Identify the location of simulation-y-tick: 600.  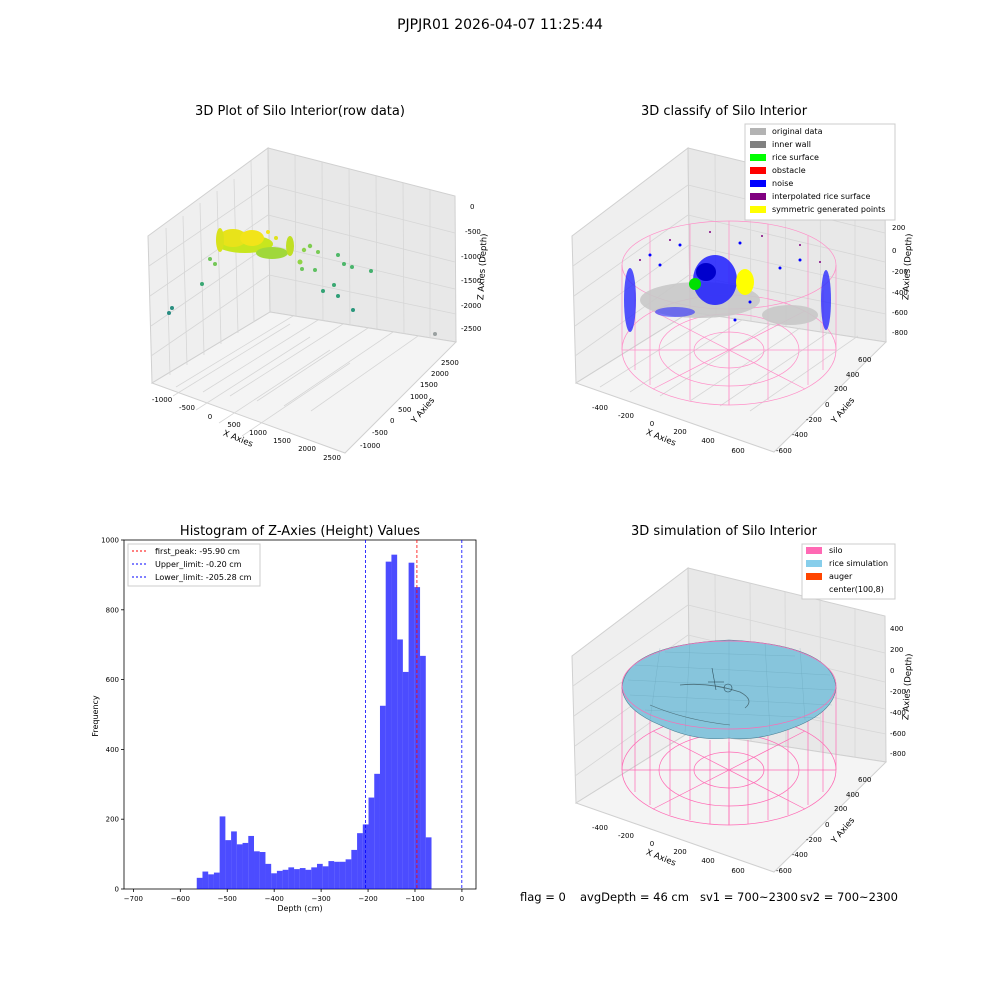
(864, 780).